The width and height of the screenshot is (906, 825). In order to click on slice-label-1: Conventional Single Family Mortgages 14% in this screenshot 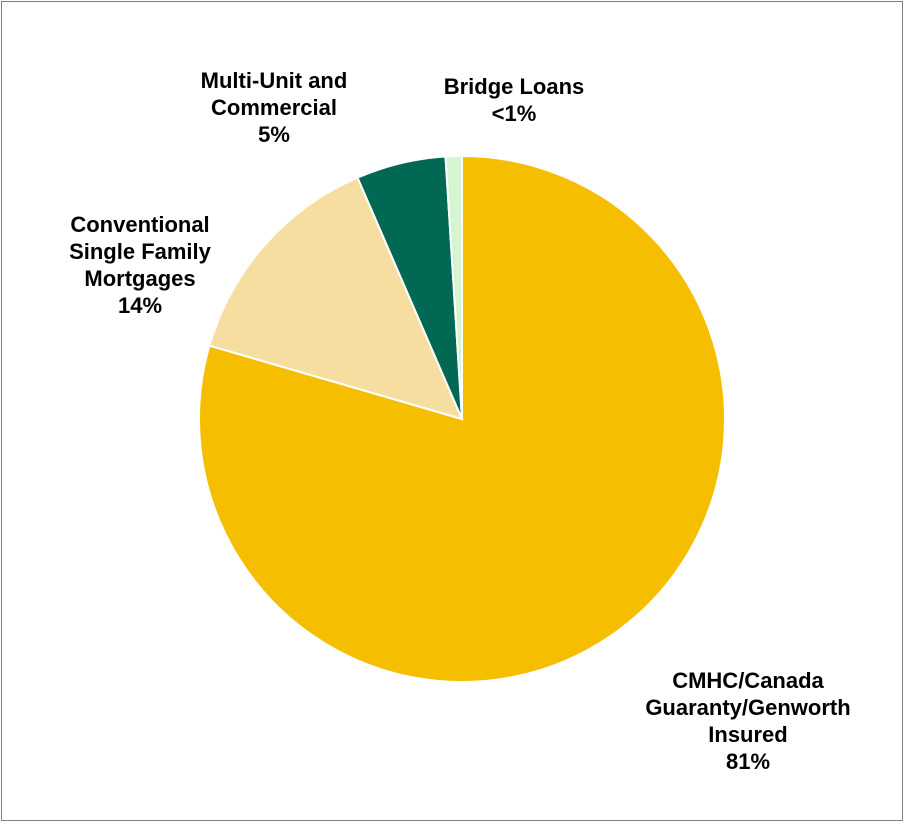, I will do `click(140, 265)`.